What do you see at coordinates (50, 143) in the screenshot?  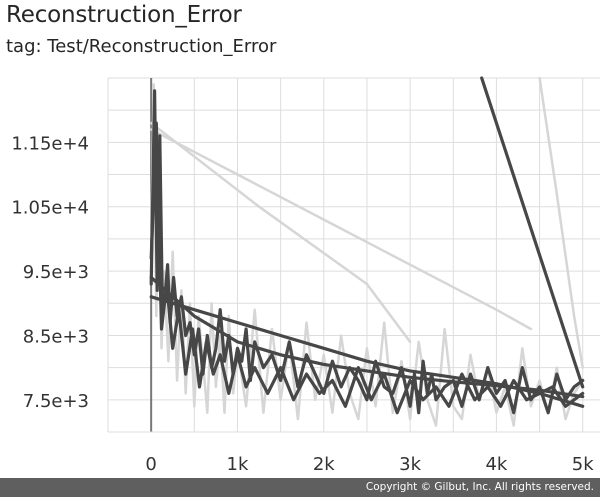 I see `y-tick-label: 1.15e+4` at bounding box center [50, 143].